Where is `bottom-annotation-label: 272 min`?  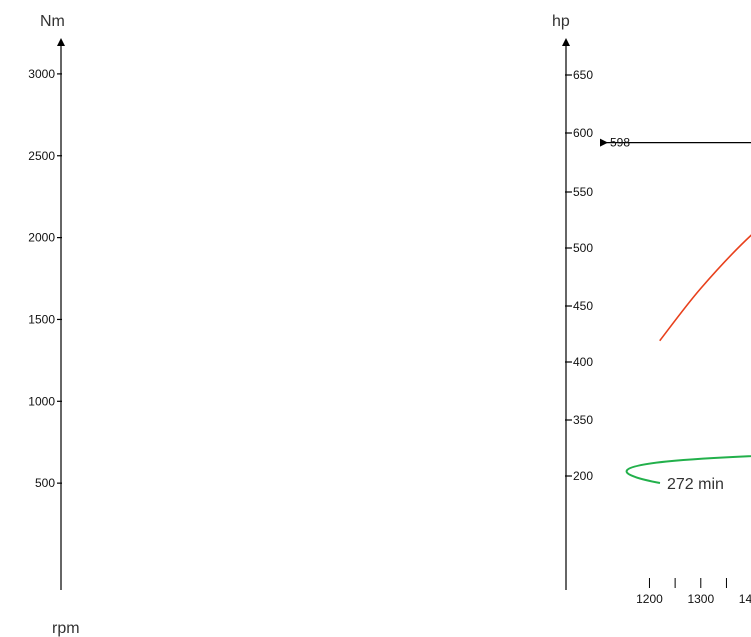
bottom-annotation-label: 272 min is located at coordinates (695, 484).